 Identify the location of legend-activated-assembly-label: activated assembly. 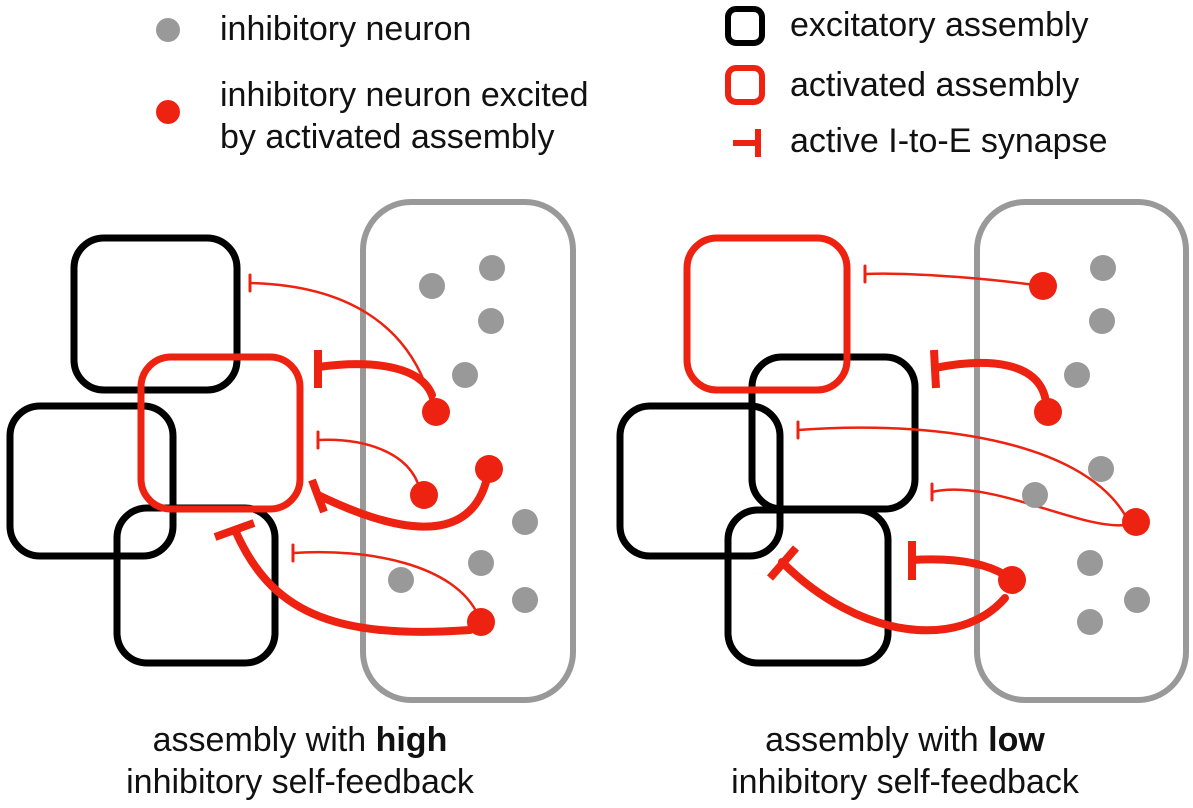
(934, 85).